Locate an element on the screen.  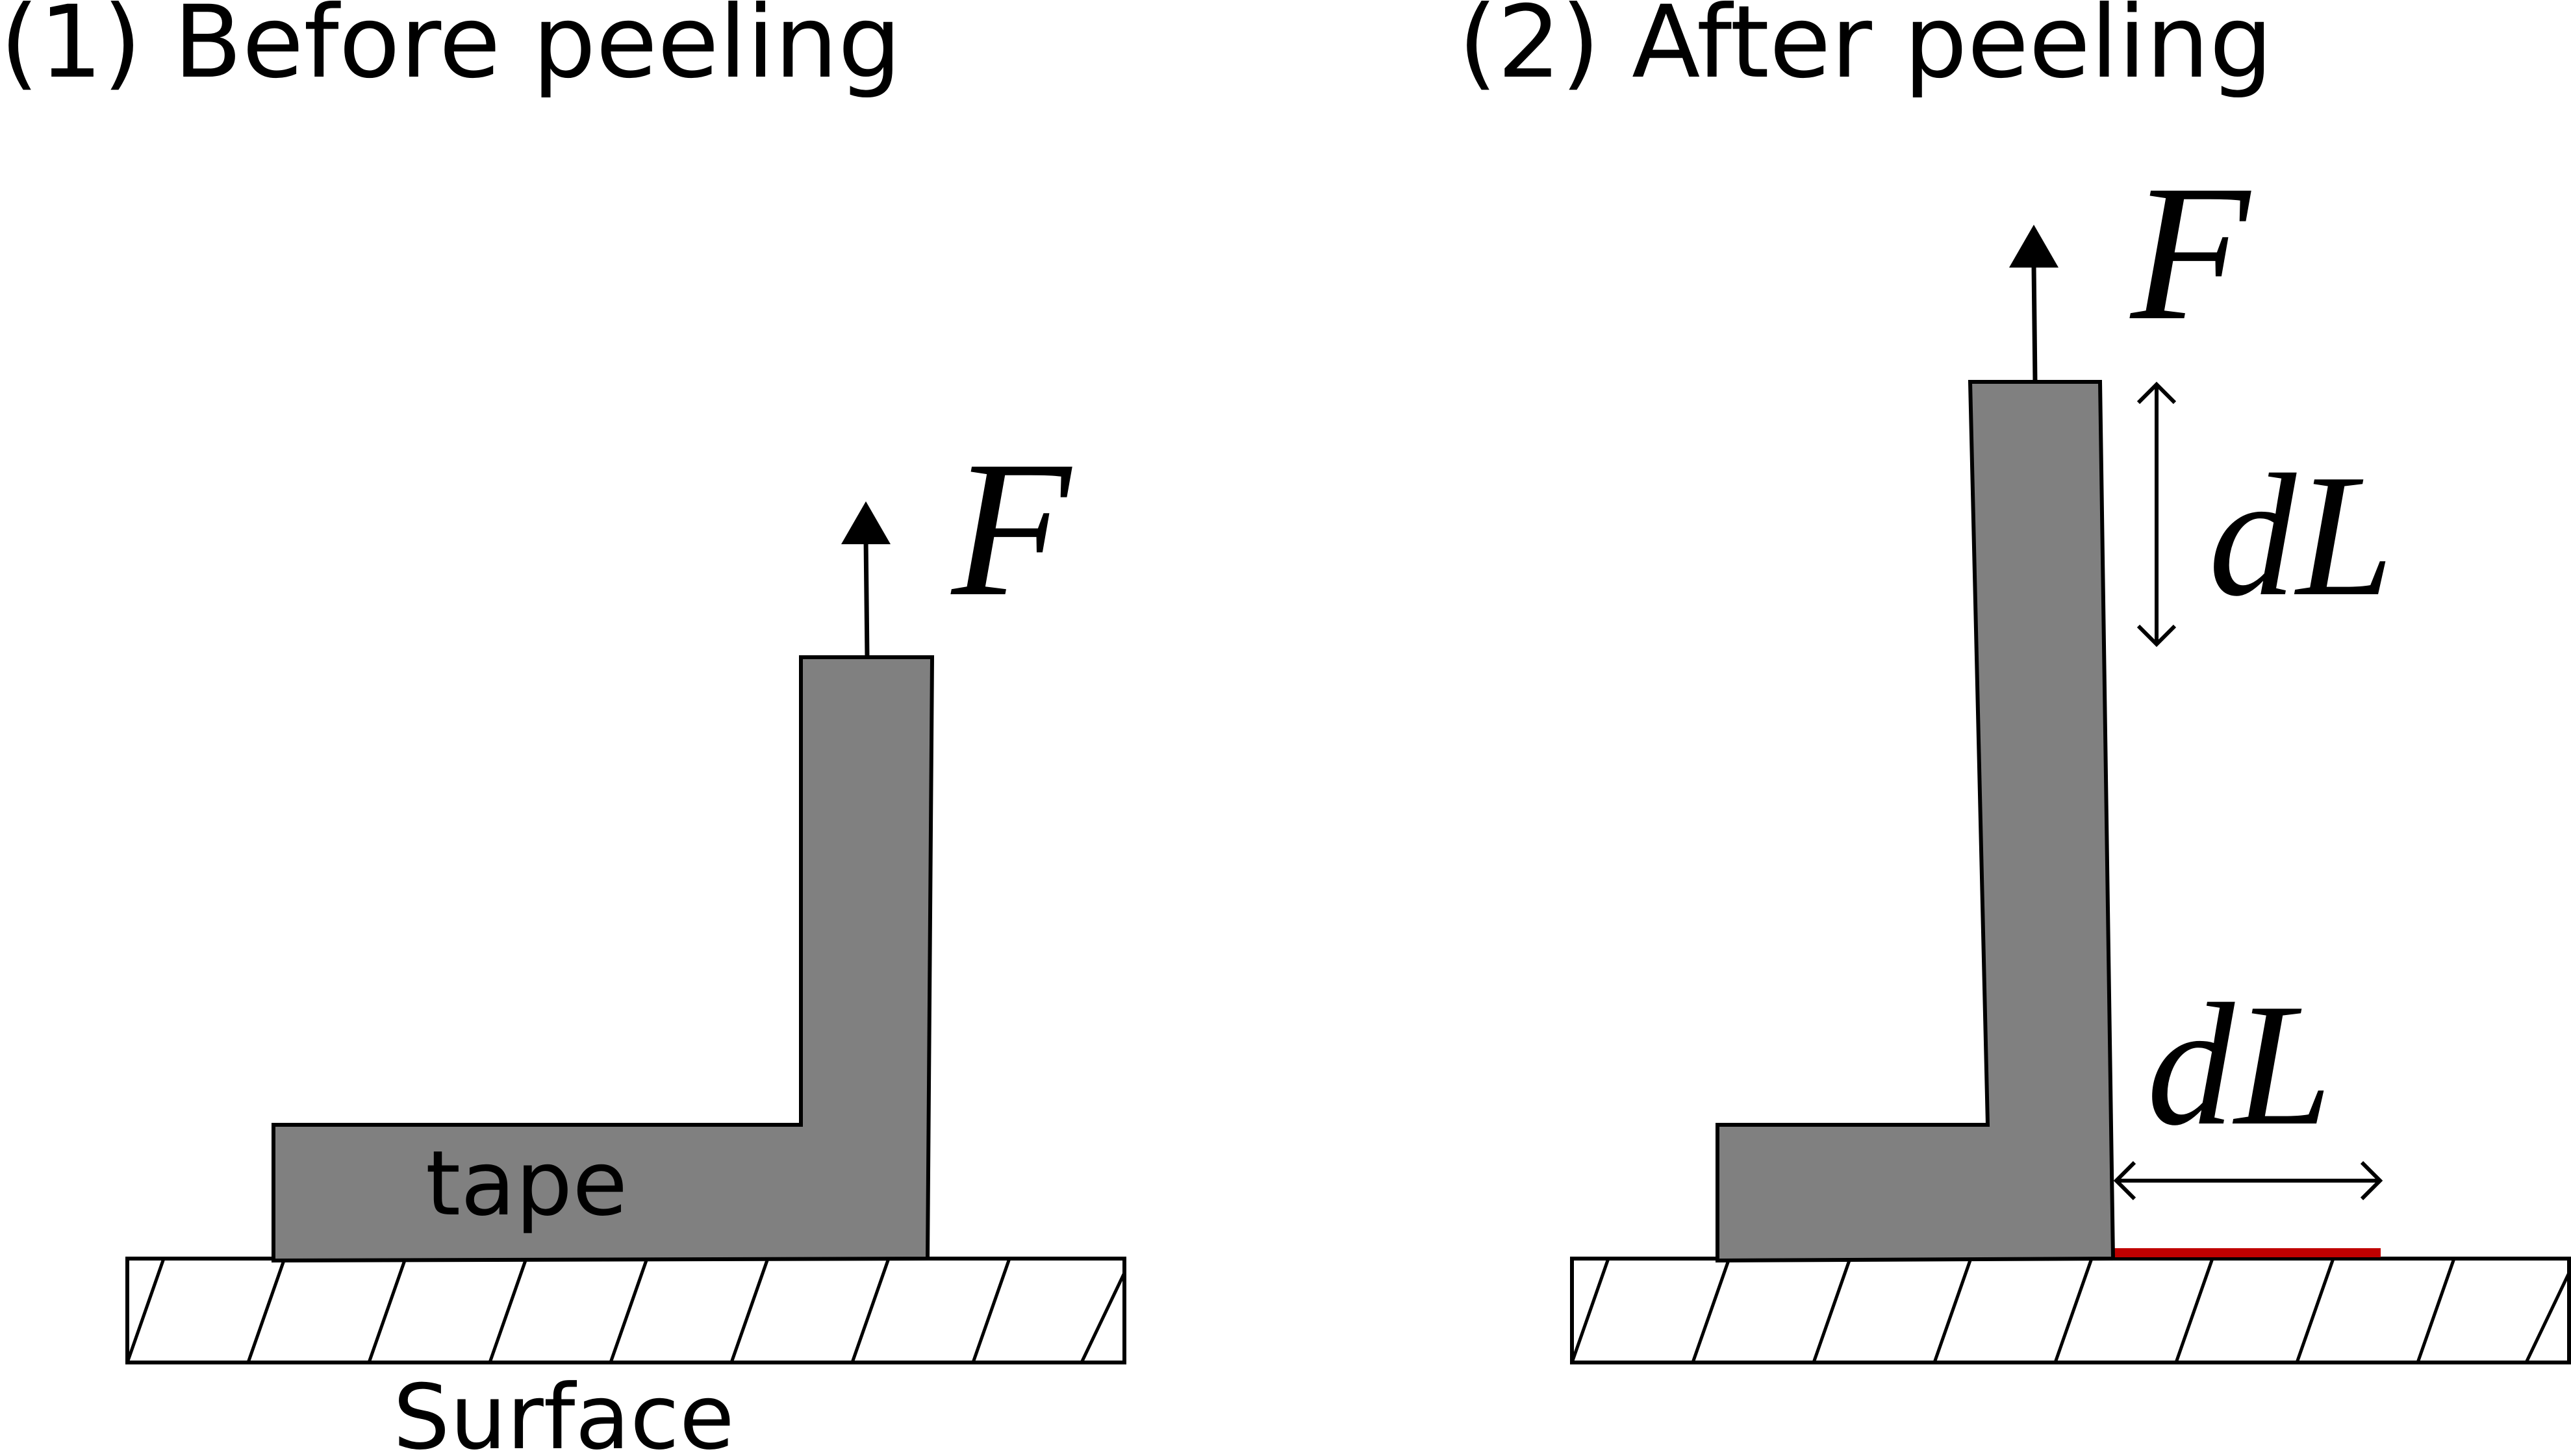
surface-label: Surface is located at coordinates (564, 1410).